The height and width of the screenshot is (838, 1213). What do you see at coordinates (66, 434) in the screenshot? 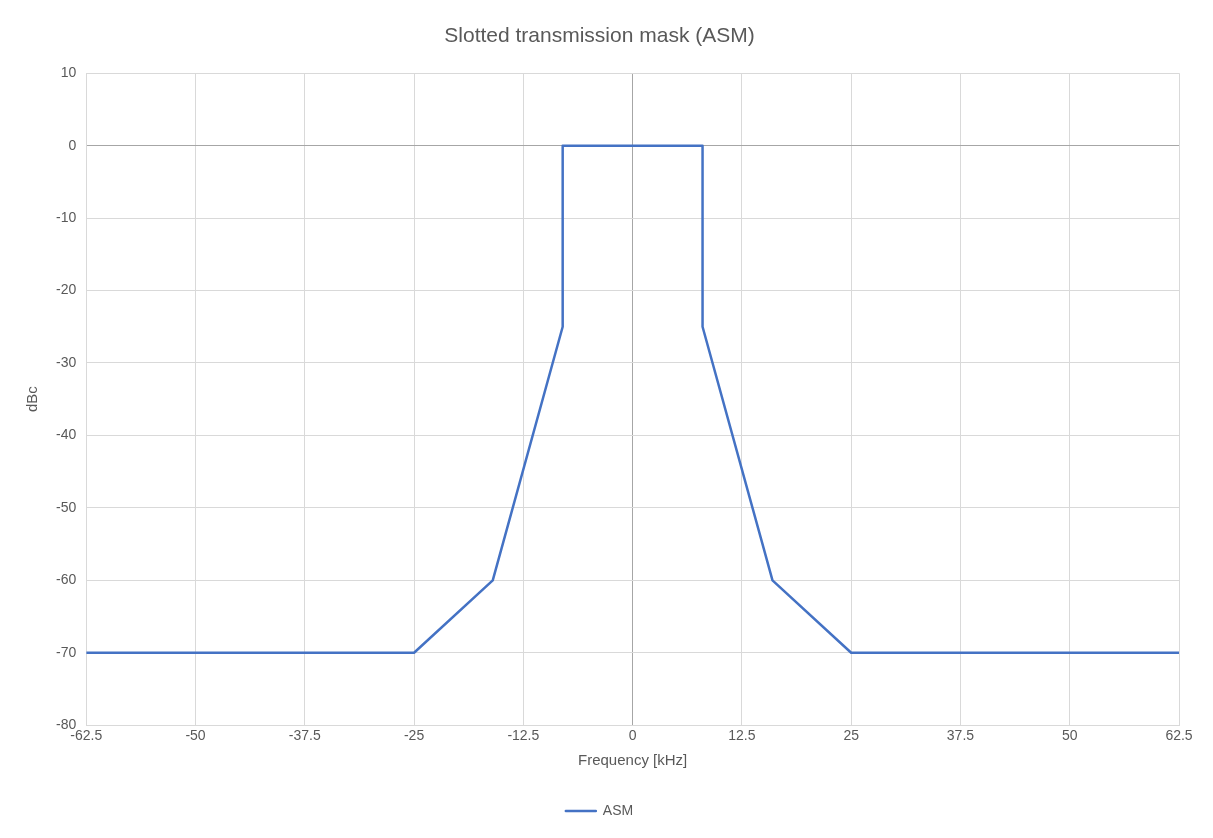
I see `y-tick-label: -40` at bounding box center [66, 434].